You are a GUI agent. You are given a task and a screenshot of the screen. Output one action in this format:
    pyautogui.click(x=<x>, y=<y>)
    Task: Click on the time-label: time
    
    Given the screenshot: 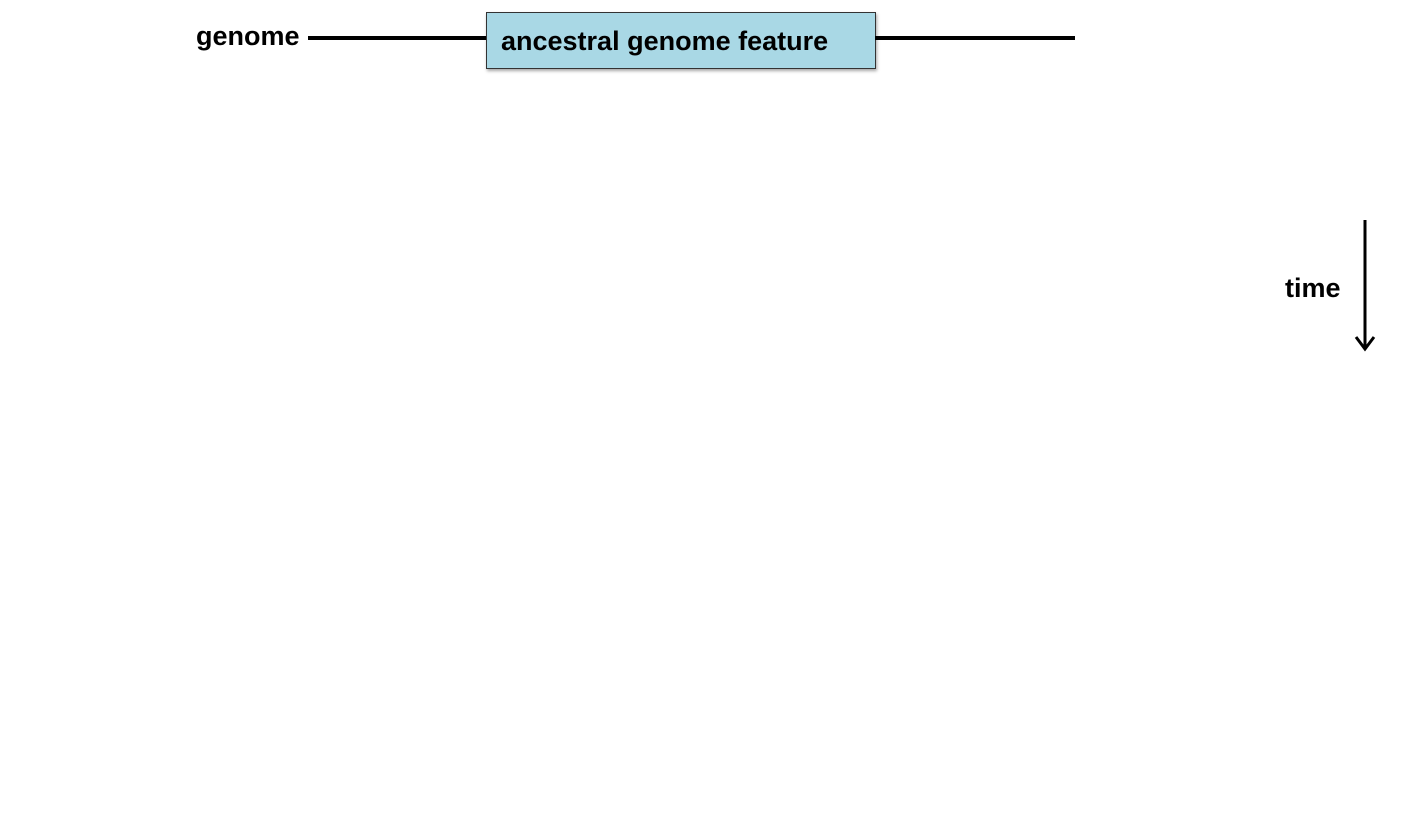 What is the action you would take?
    pyautogui.click(x=1313, y=288)
    